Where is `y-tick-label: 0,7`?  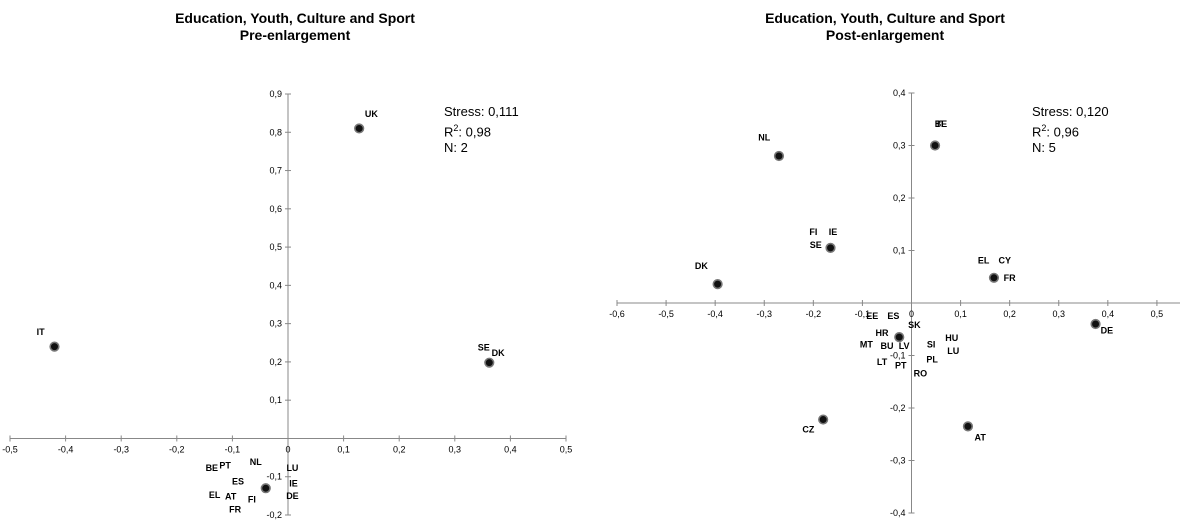
y-tick-label: 0,7 is located at coordinates (275, 171).